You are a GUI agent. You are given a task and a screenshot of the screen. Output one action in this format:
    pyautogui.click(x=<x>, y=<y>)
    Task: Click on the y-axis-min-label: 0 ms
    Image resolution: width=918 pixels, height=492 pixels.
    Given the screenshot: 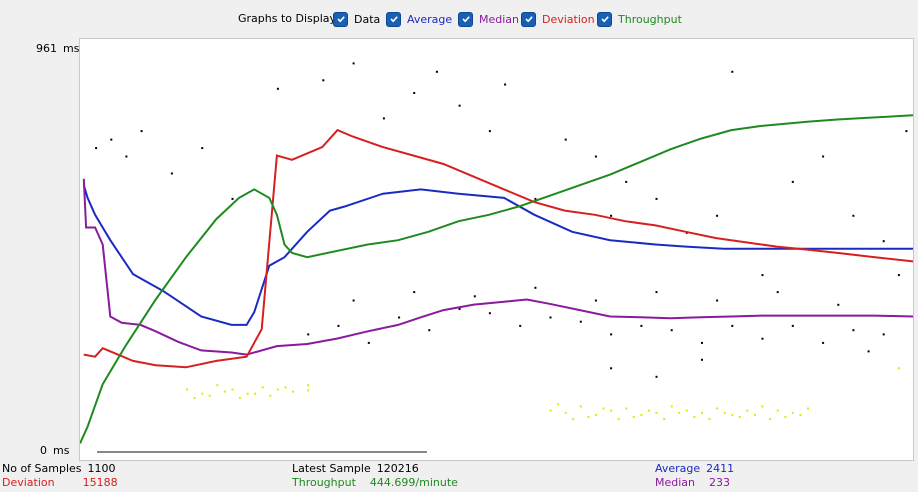 What is the action you would take?
    pyautogui.click(x=54, y=450)
    